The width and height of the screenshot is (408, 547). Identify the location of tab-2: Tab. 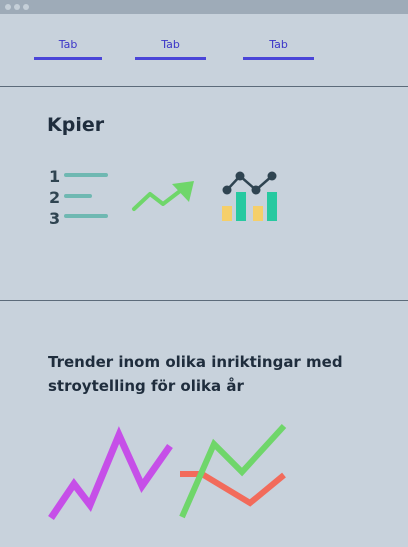
(170, 48).